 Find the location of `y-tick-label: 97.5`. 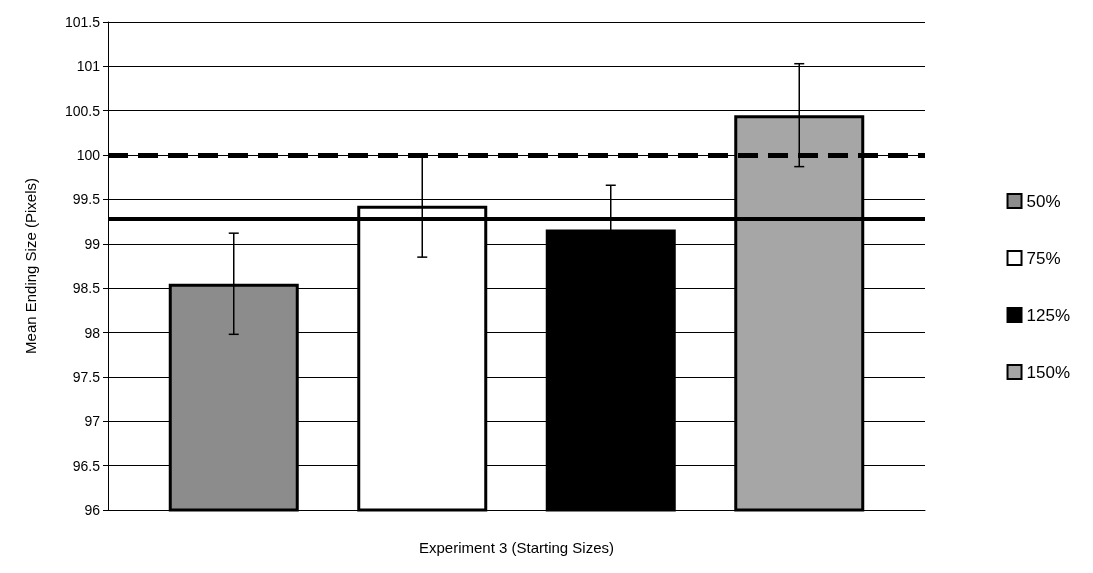

y-tick-label: 97.5 is located at coordinates (86, 376).